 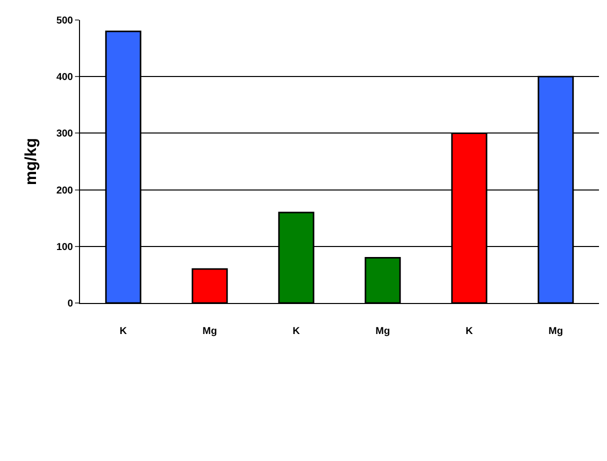 What do you see at coordinates (65, 134) in the screenshot?
I see `y-tick-label: 300` at bounding box center [65, 134].